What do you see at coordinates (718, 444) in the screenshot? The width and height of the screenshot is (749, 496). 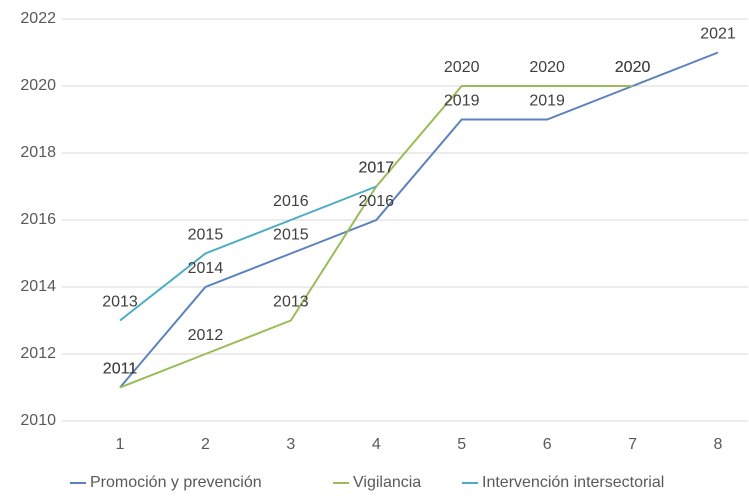 I see `x-tick-label: 8` at bounding box center [718, 444].